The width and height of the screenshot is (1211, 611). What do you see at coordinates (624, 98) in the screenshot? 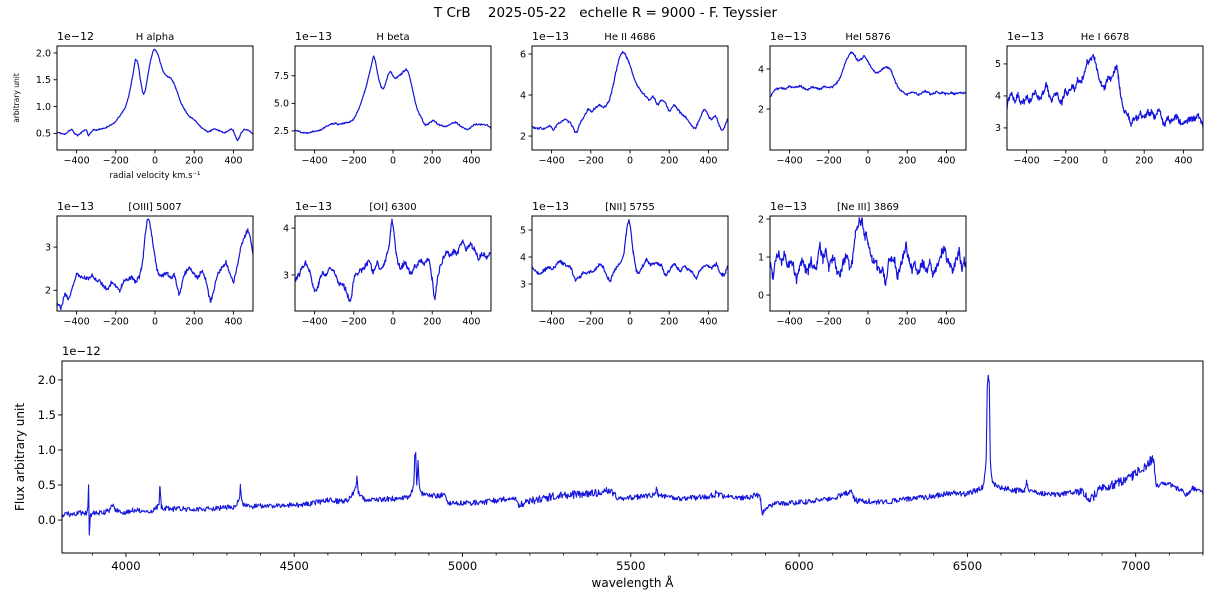
I see `heii-4686-plot: −400 −200 0 200 400 2 4 6 1e−13 He II 4686` at bounding box center [624, 98].